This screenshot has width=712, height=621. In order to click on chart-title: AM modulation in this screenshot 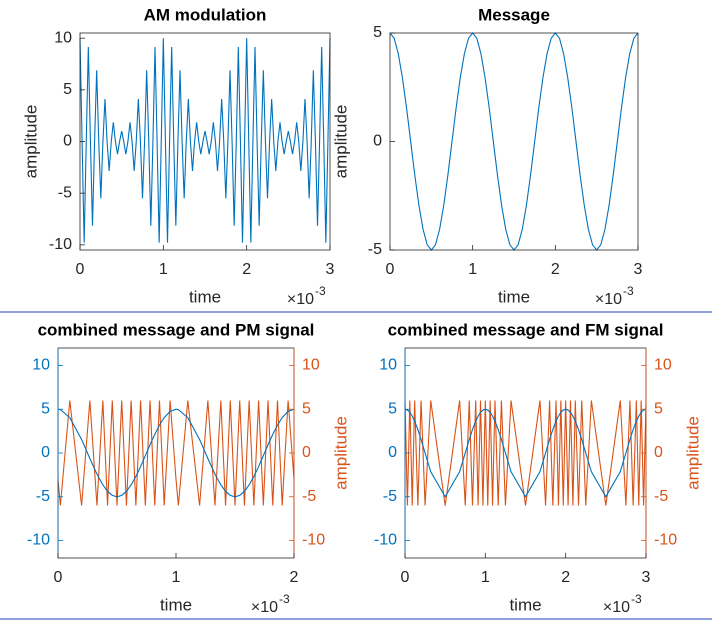, I will do `click(205, 14)`.